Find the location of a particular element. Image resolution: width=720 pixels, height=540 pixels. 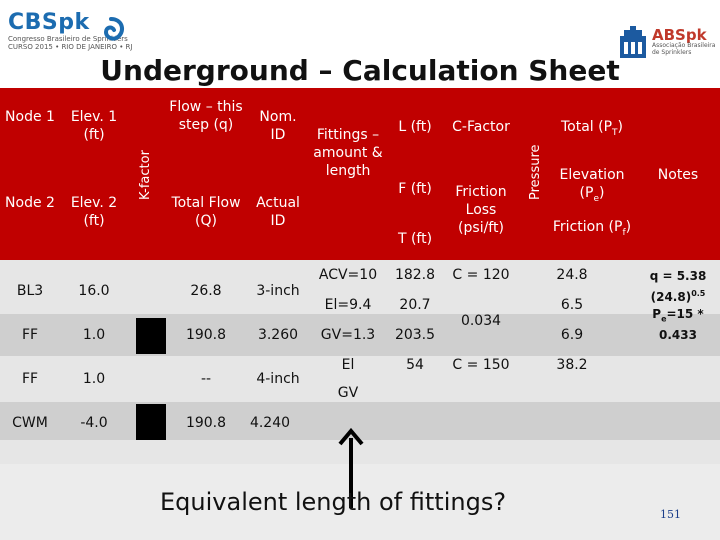

notes-formula: q = 5.38 (24.8)0.5 Pe=15 * 0.433 is located at coordinates (678, 306).